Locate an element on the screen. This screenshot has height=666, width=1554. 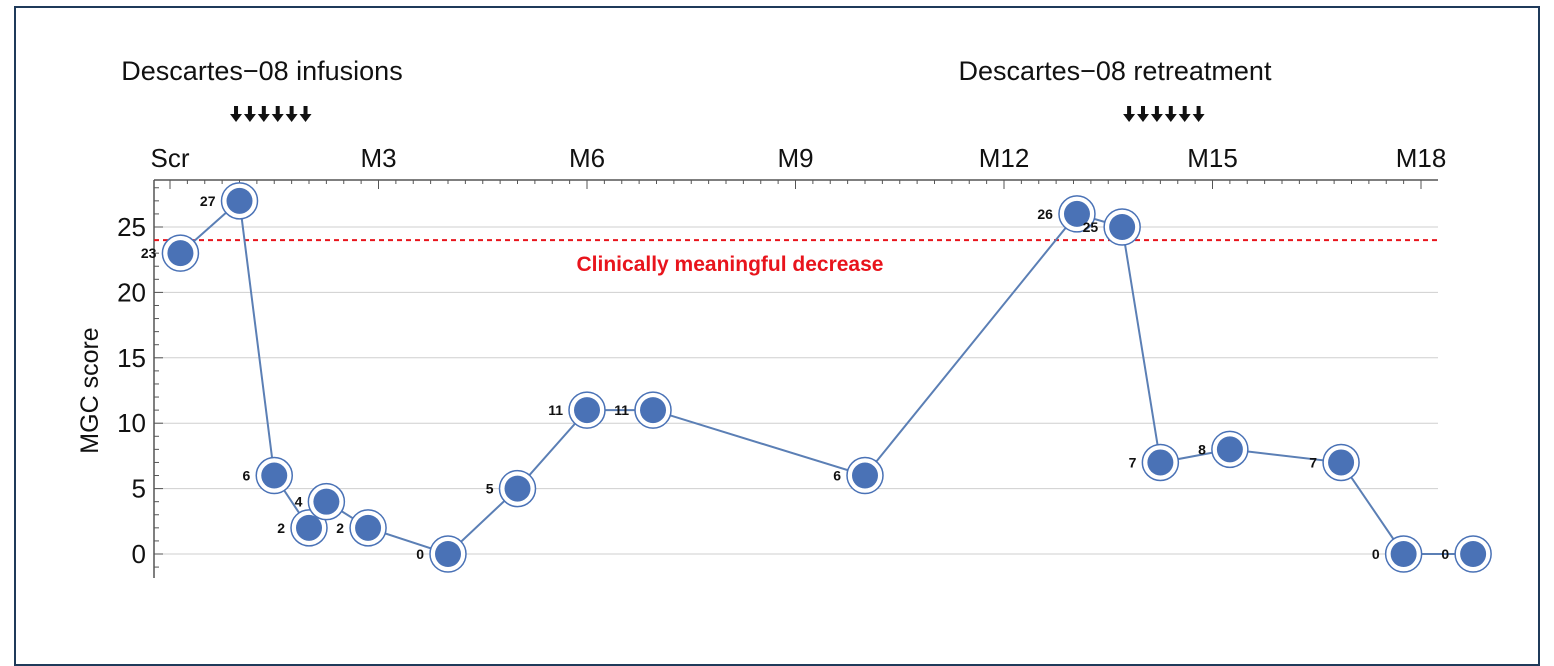
threshold-label: Clinically meaningful decrease is located at coordinates (730, 264).